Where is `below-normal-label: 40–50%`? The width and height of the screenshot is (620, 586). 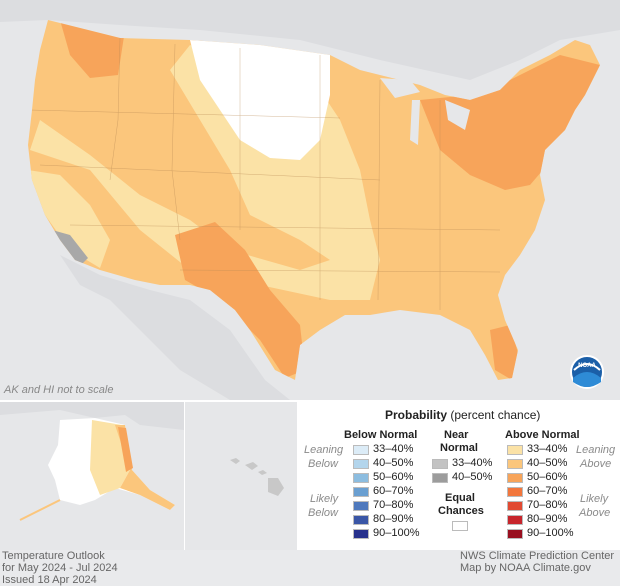 below-normal-label: 40–50% is located at coordinates (393, 463).